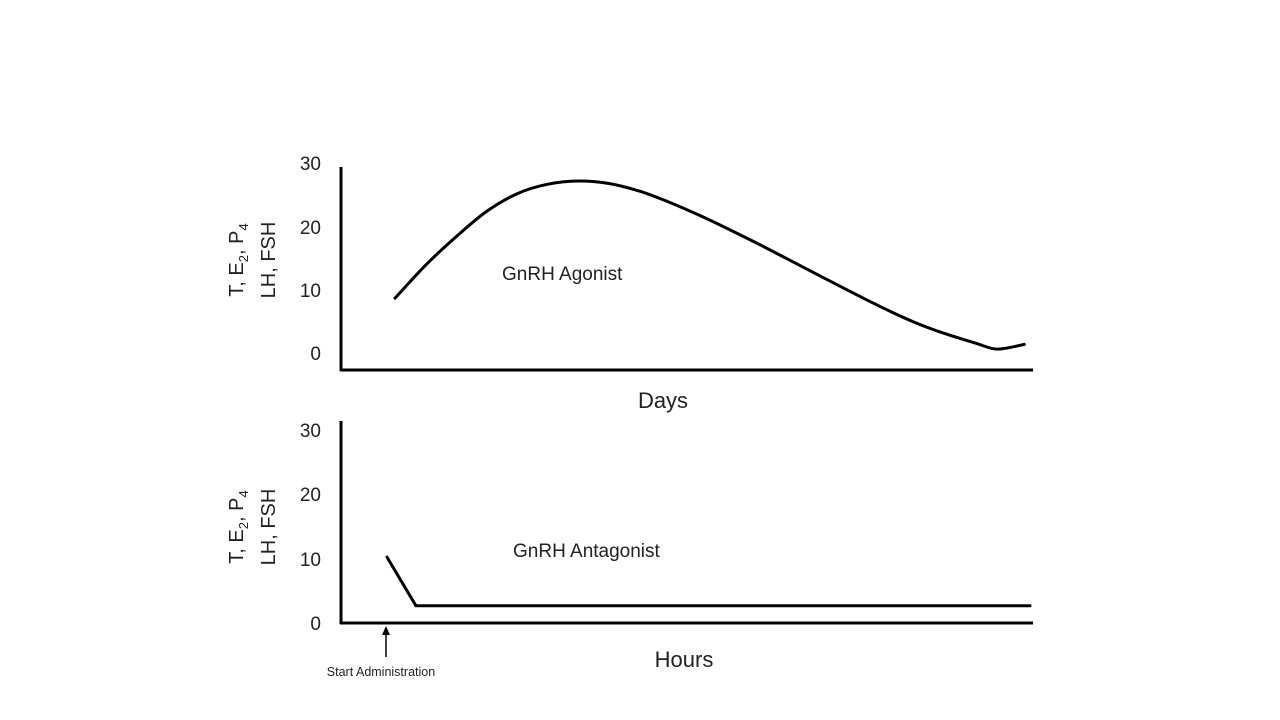 The height and width of the screenshot is (720, 1280). What do you see at coordinates (310, 431) in the screenshot?
I see `antagonist-ytick-30: 30` at bounding box center [310, 431].